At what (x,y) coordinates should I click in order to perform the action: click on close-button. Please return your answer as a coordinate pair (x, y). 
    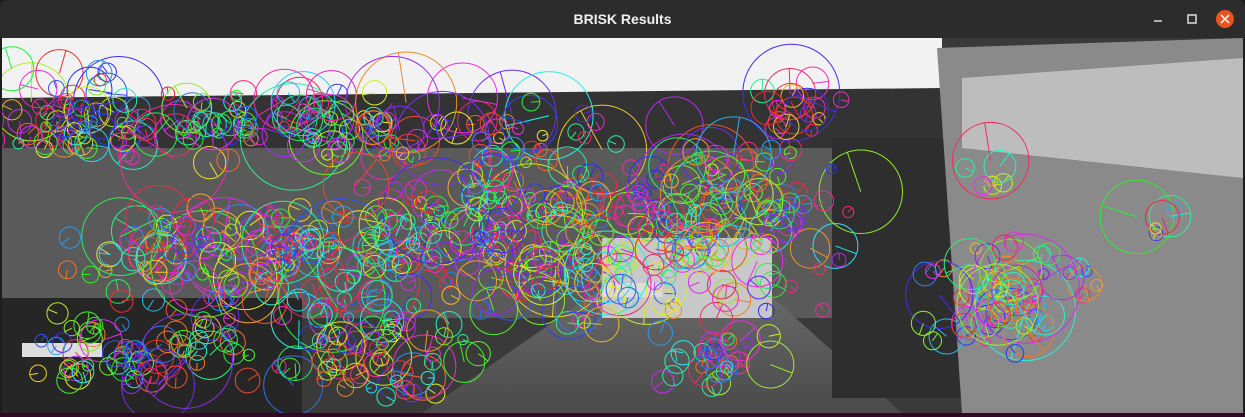
    Looking at the image, I should click on (1225, 19).